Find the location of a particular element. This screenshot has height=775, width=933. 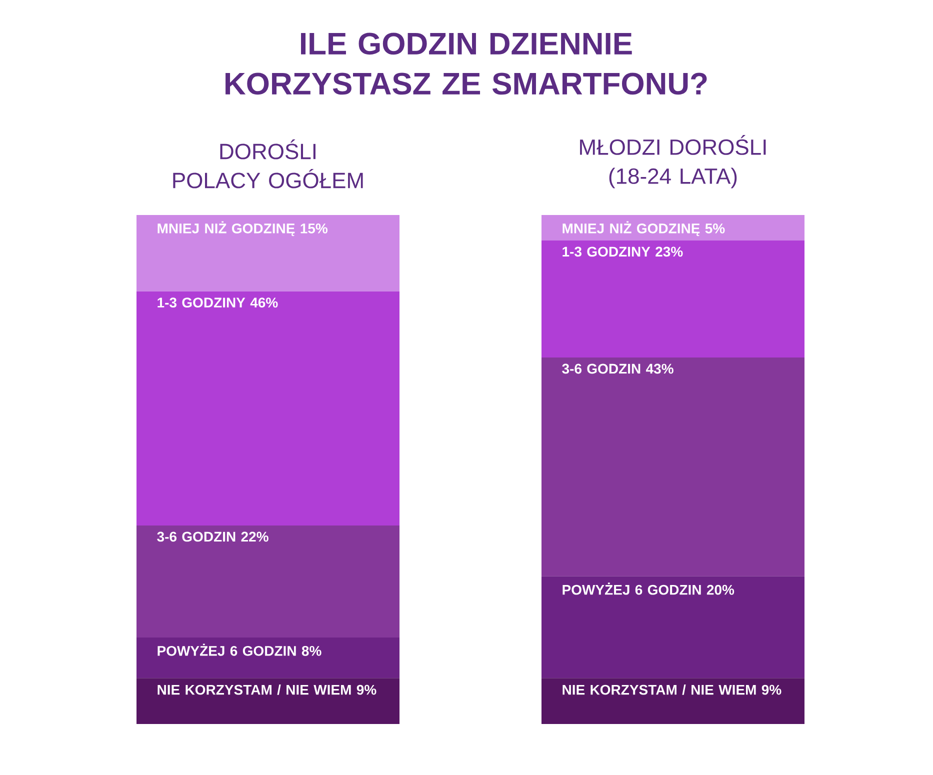

series-label: 3-6 GODZIN is located at coordinates (601, 369).